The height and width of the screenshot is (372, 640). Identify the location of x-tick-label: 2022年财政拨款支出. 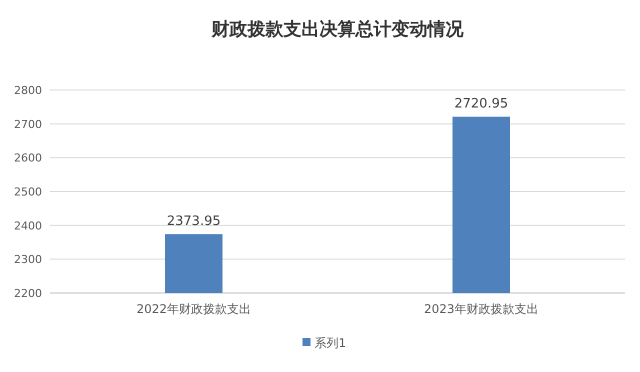
(194, 309).